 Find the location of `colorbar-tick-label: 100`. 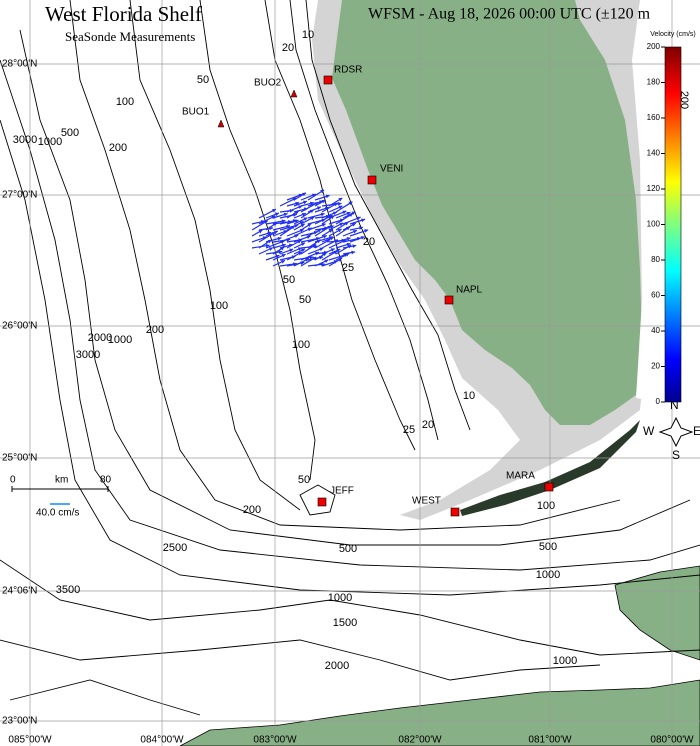

colorbar-tick-label: 100 is located at coordinates (654, 224).